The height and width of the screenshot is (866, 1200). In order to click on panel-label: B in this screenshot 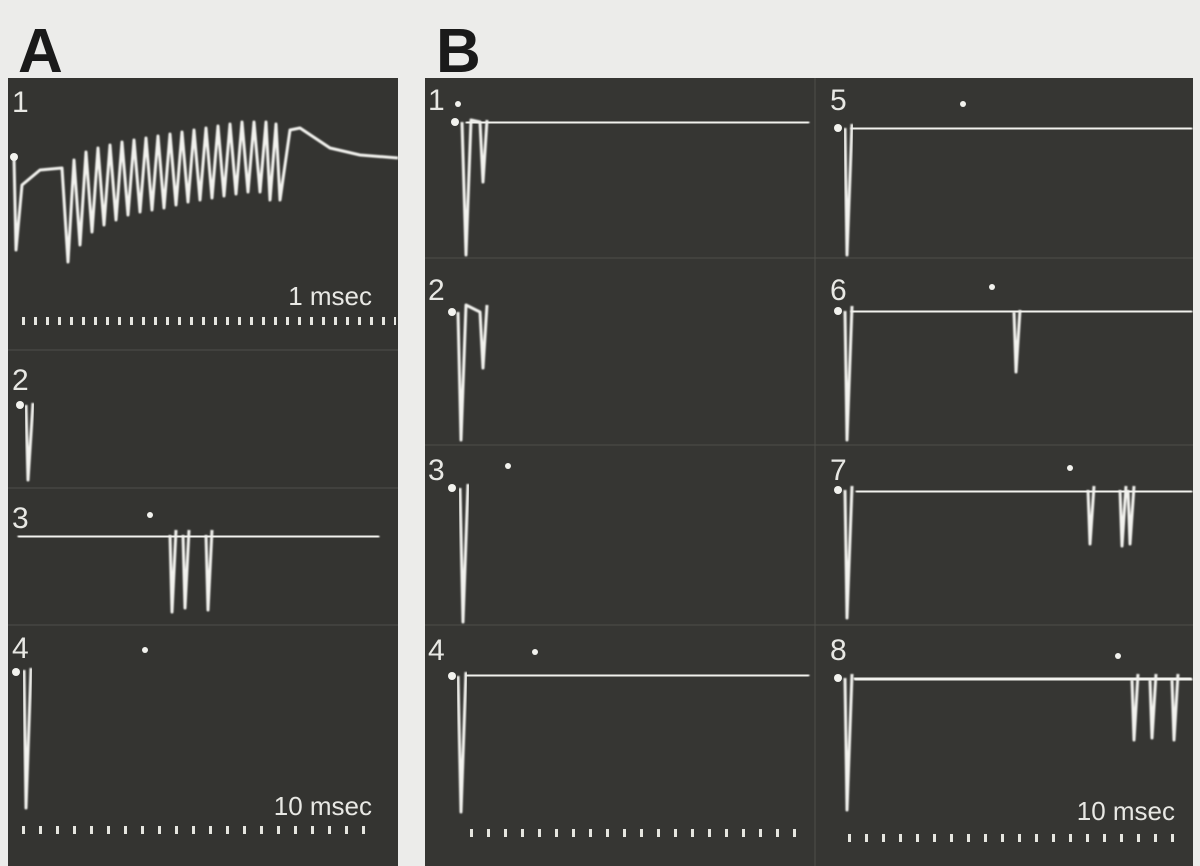, I will do `click(458, 51)`.